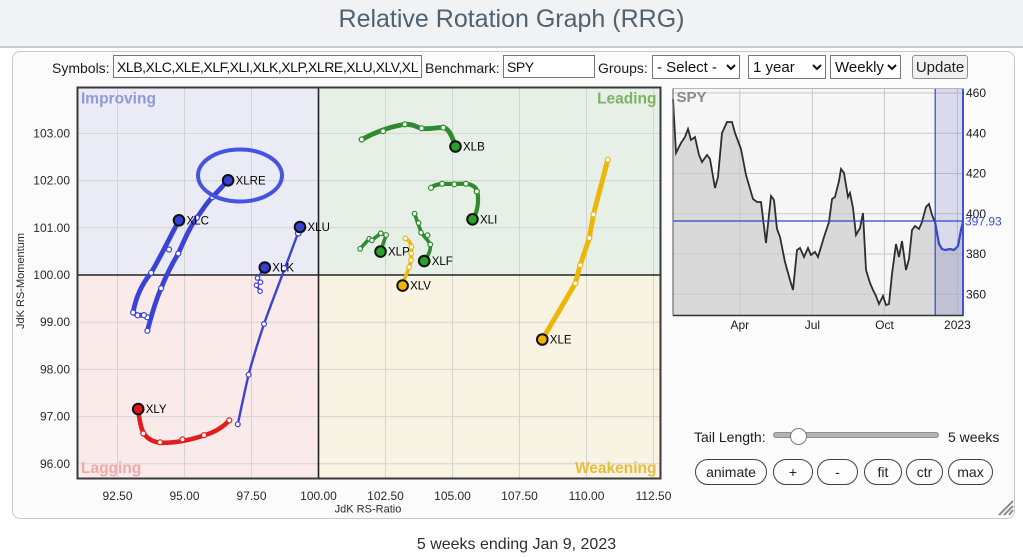 This screenshot has width=1023, height=557. What do you see at coordinates (319, 228) in the screenshot?
I see `svg-text: XLU` at bounding box center [319, 228].